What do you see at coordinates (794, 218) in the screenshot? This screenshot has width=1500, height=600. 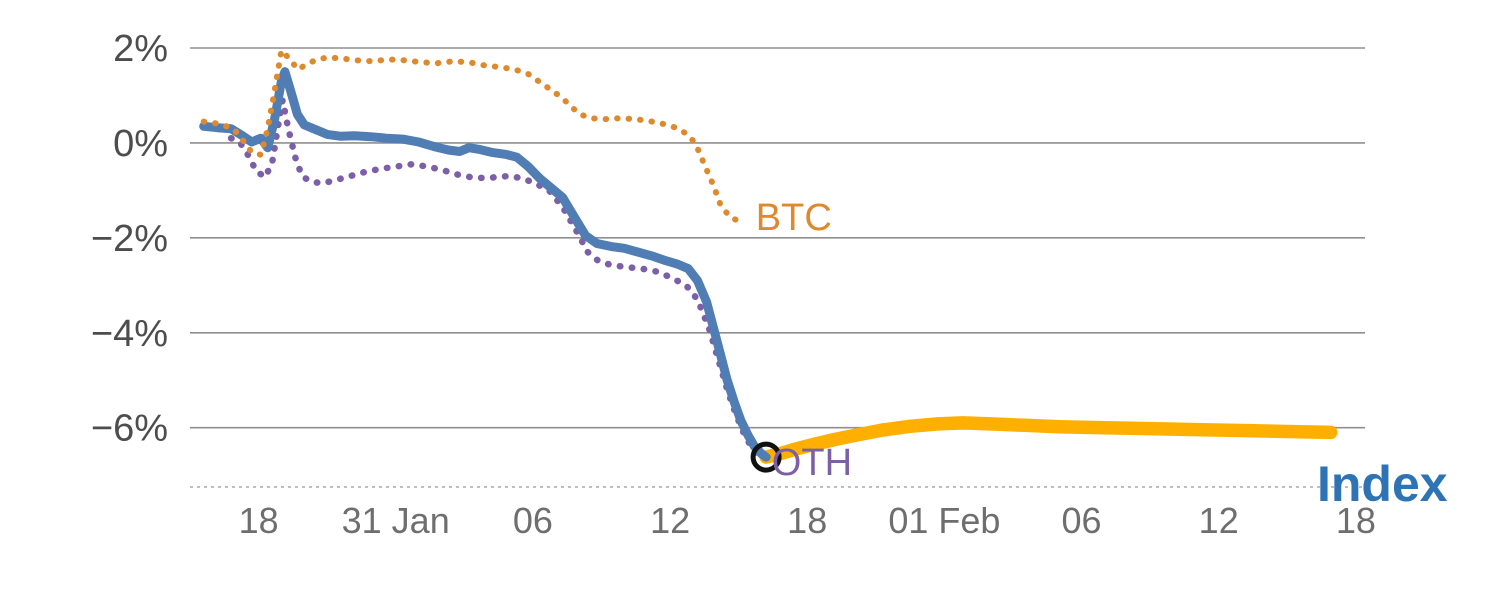 I see `series-label-btc: BTC` at bounding box center [794, 218].